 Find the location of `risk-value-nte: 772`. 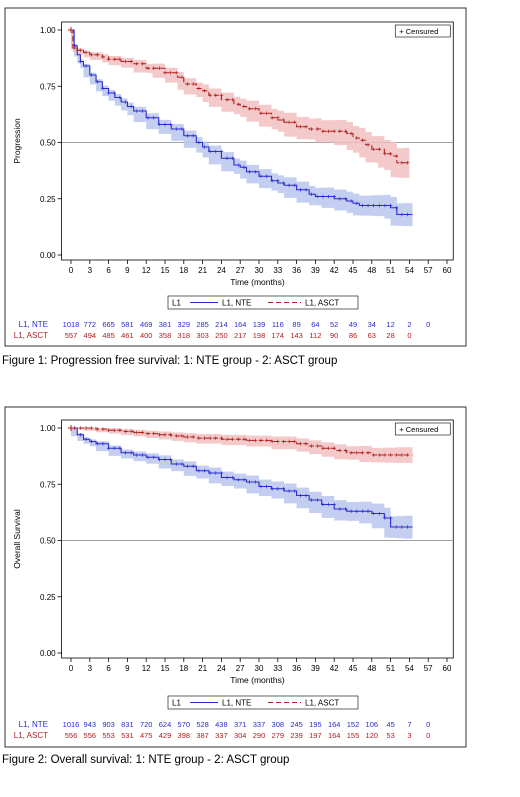

risk-value-nte: 772 is located at coordinates (90, 324).